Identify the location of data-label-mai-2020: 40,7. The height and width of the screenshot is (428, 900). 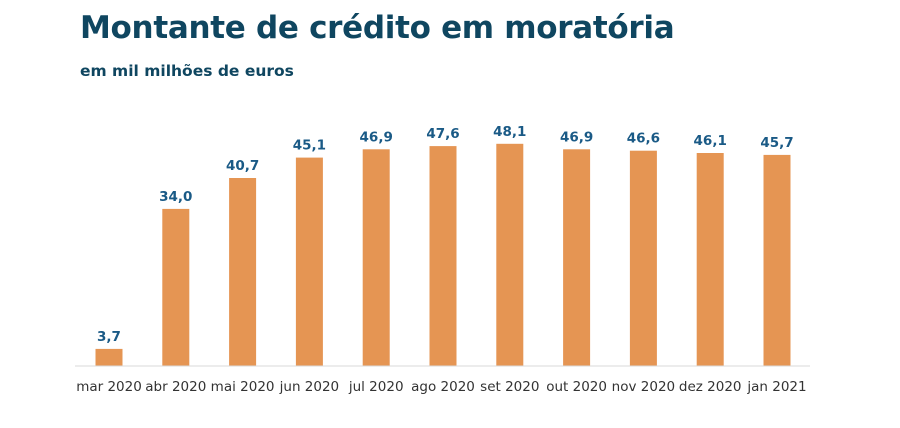
(242, 166).